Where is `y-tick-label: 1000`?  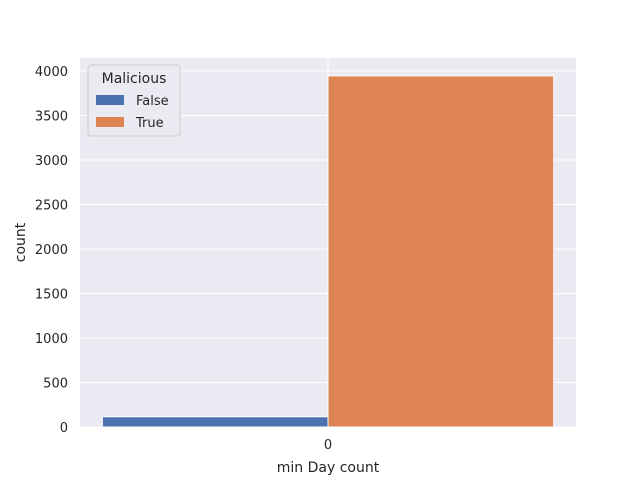 y-tick-label: 1000 is located at coordinates (51, 339).